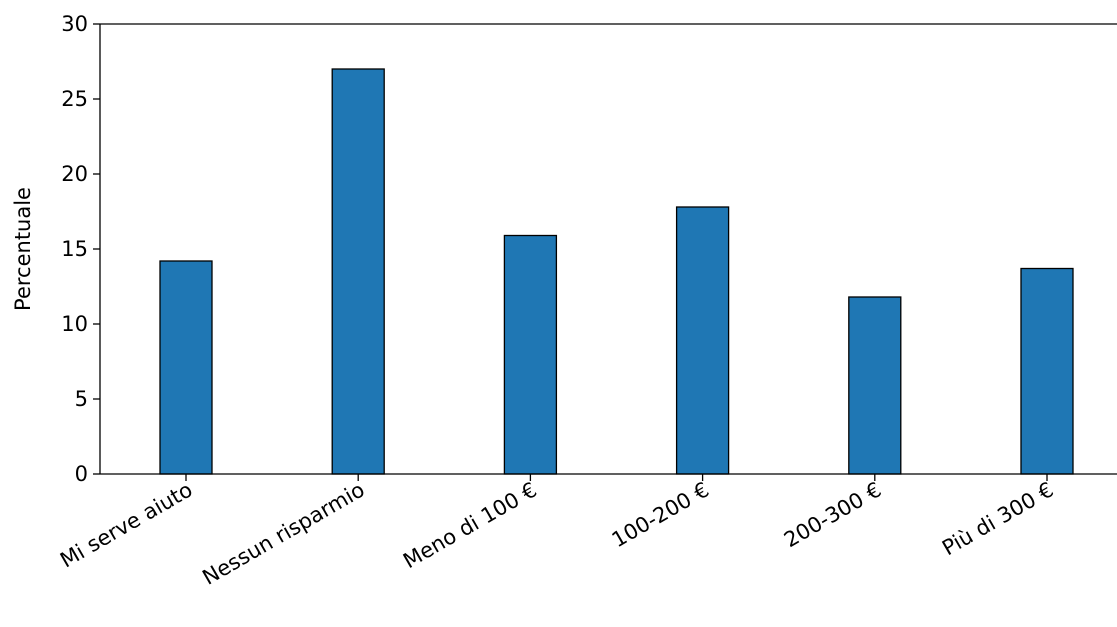 The width and height of the screenshot is (1117, 627). What do you see at coordinates (832, 515) in the screenshot?
I see `x-tick-label-4: 200-300 €` at bounding box center [832, 515].